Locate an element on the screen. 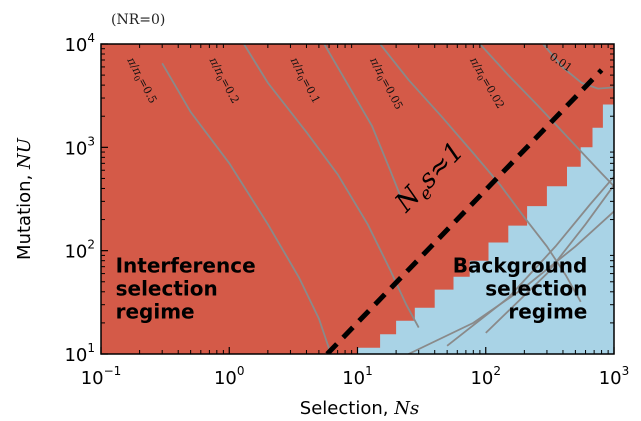 The height and width of the screenshot is (421, 641). chart-title: (NR=0) is located at coordinates (138, 20).